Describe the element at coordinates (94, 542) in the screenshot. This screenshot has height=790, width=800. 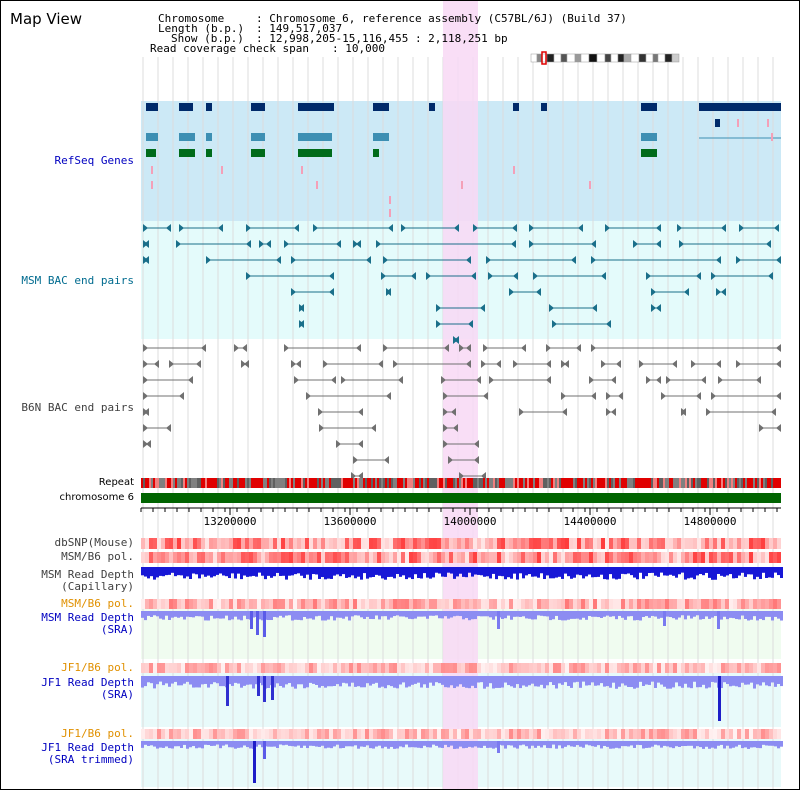
I see `track-label-dbsnp: dbSNP(Mouse)` at that location.